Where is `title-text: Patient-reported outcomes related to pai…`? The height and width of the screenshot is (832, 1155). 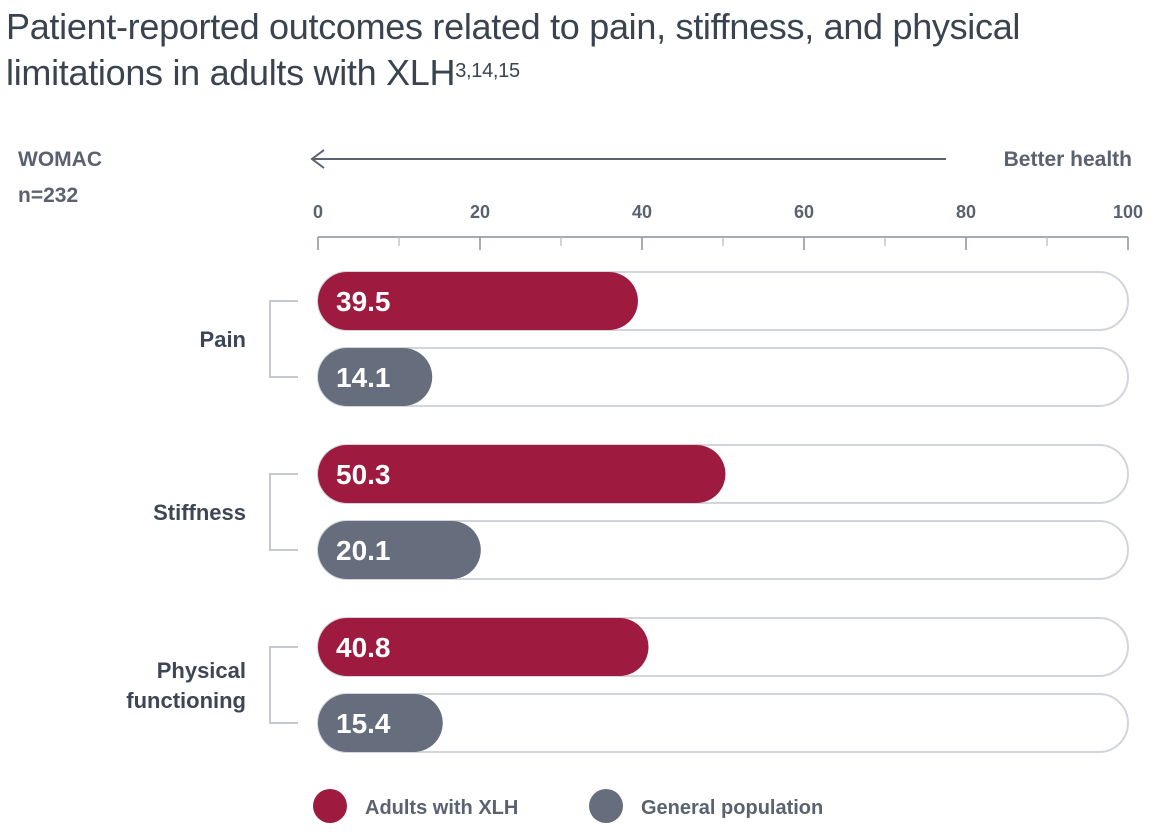 title-text: Patient-reported outcomes related to pai… is located at coordinates (513, 49).